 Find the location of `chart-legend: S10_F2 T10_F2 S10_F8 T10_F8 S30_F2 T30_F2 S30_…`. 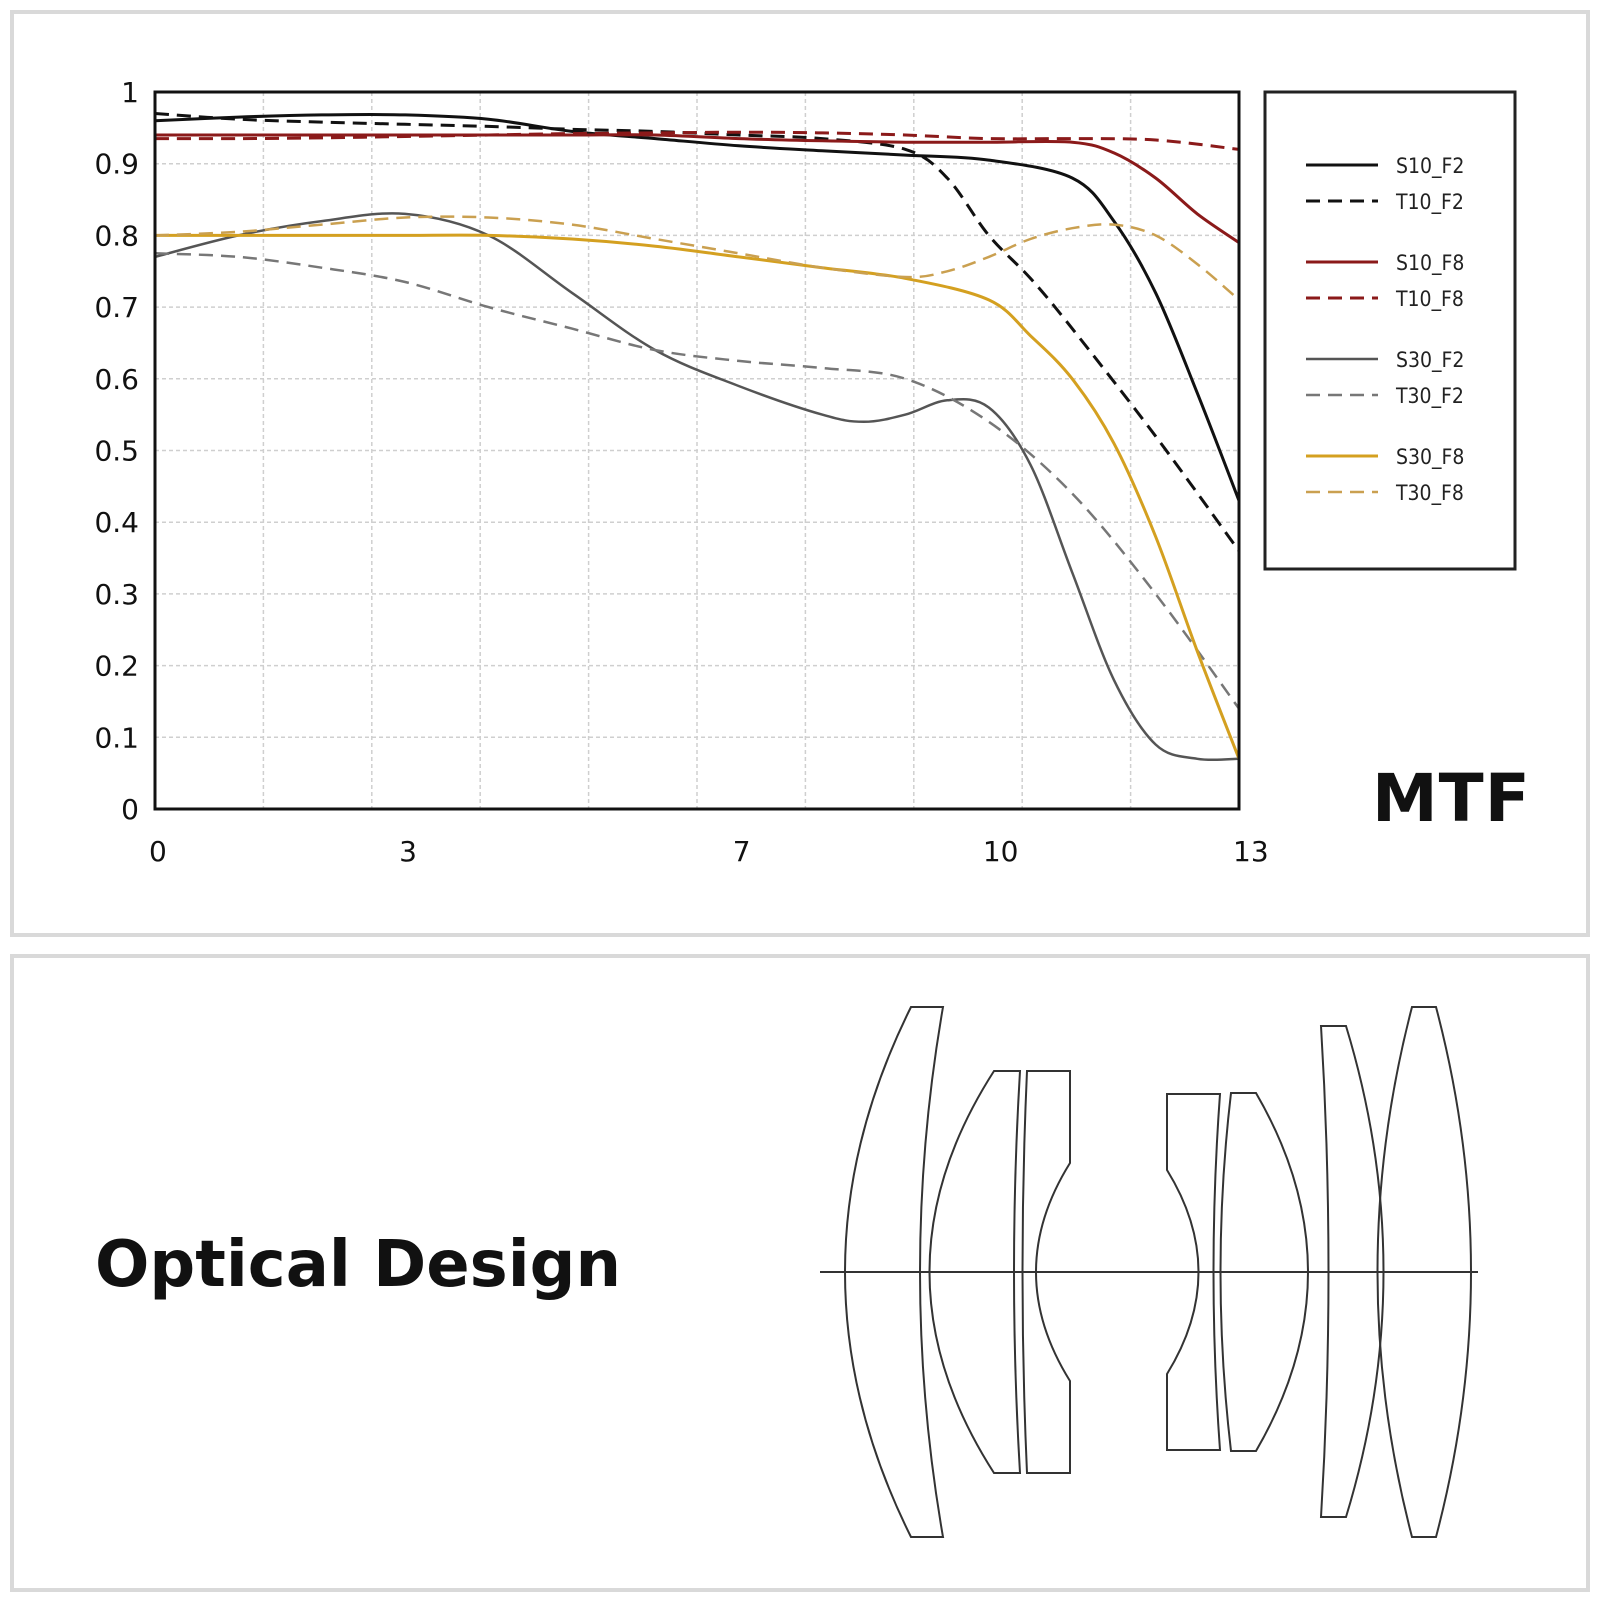

chart-legend: S10_F2 T10_F2 S10_F8 T10_F8 S30_F2 T30_F2 S30_… is located at coordinates (1390, 330).